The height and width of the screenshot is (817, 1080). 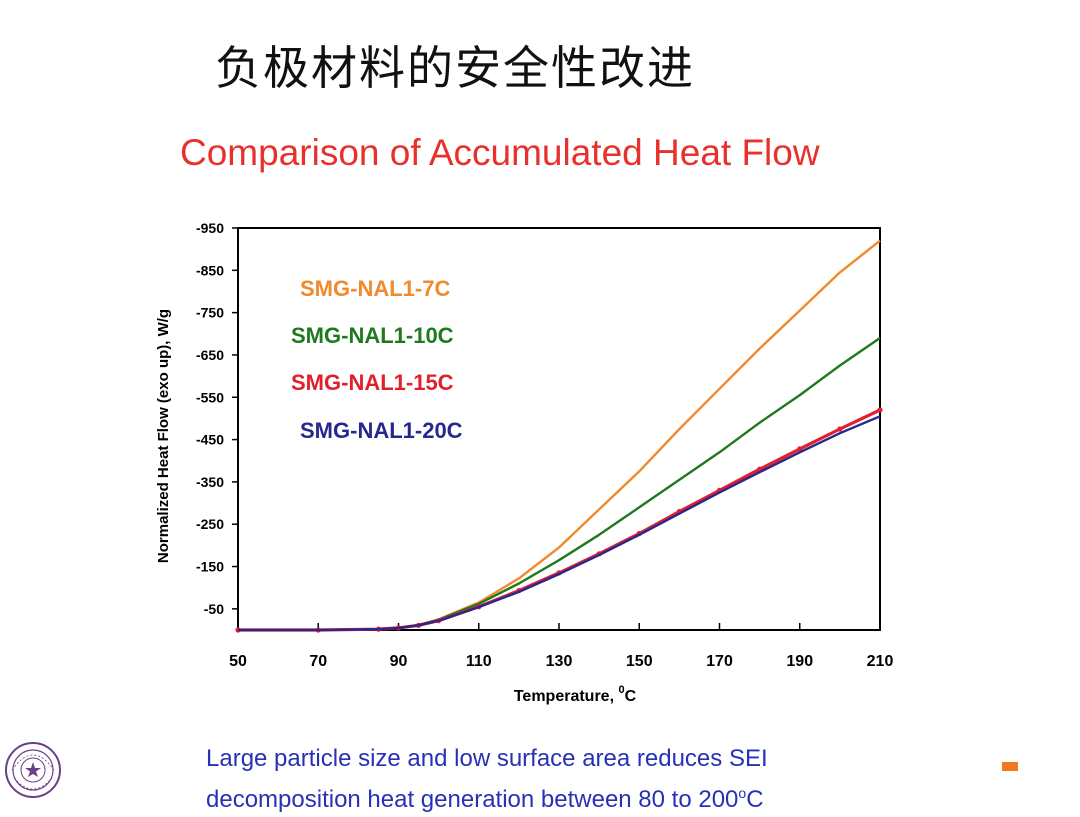 What do you see at coordinates (163, 436) in the screenshot?
I see `y-axis-label: Normalized Heat Flow (exo up), W/g` at bounding box center [163, 436].